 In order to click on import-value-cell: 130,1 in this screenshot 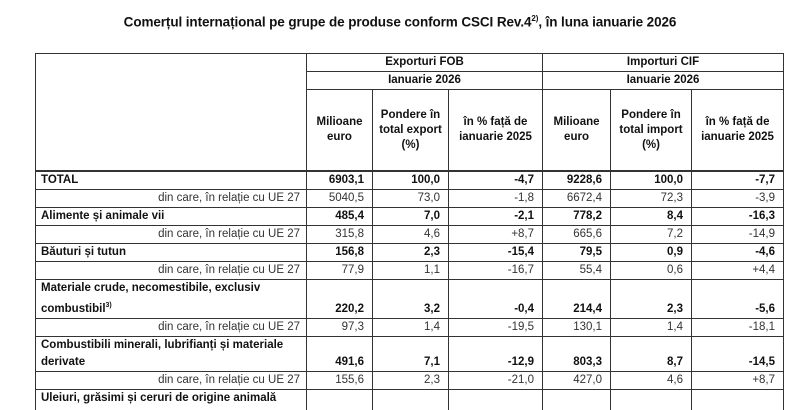, I will do `click(577, 327)`.